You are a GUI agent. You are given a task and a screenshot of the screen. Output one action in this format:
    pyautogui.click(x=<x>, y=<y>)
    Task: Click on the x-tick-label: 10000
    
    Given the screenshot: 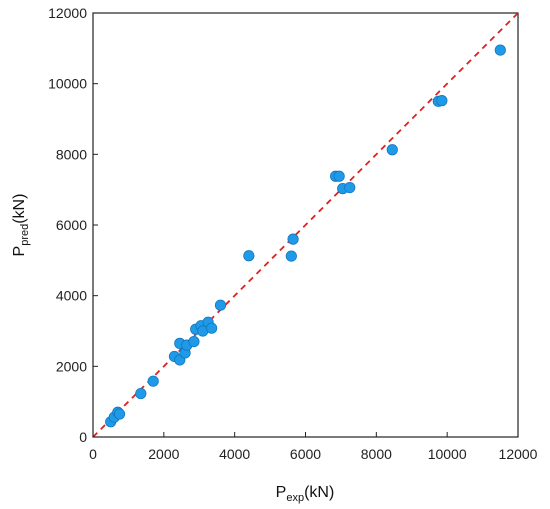 What is the action you would take?
    pyautogui.click(x=447, y=454)
    